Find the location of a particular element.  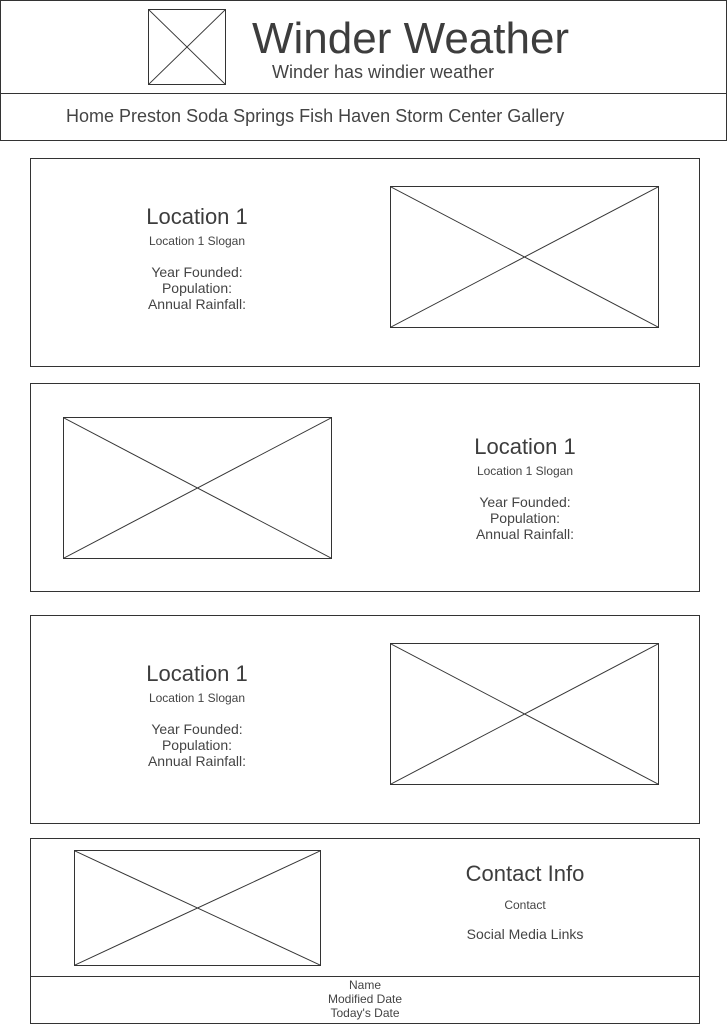

footer-todays-date: Today's Date is located at coordinates (365, 1013).